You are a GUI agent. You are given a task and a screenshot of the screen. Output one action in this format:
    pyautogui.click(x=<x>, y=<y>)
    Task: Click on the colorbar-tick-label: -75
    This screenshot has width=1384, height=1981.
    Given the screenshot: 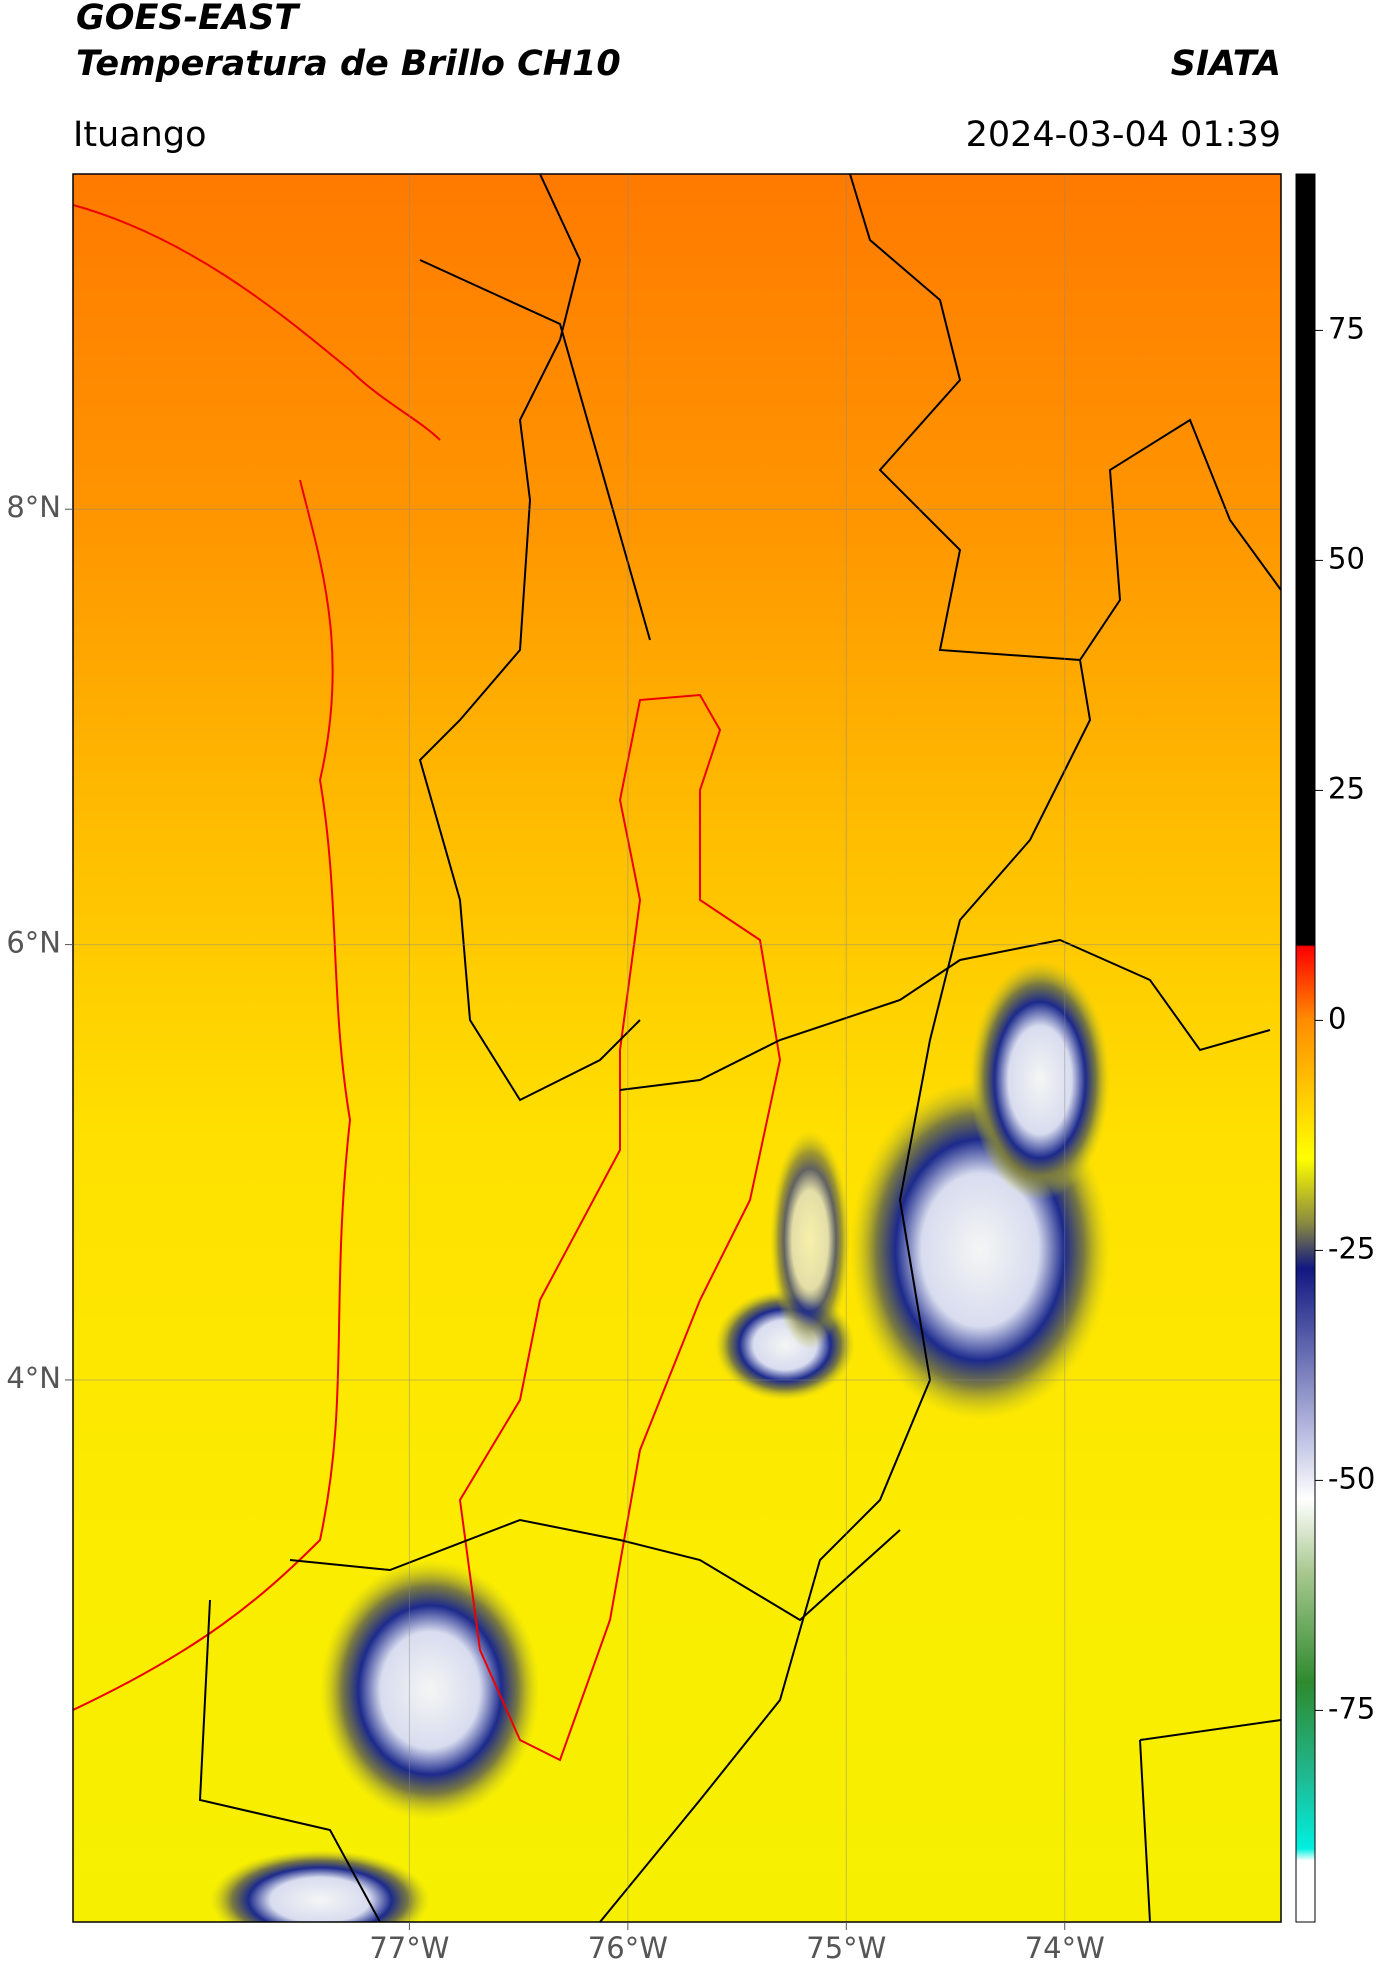 What is the action you would take?
    pyautogui.click(x=1351, y=1708)
    